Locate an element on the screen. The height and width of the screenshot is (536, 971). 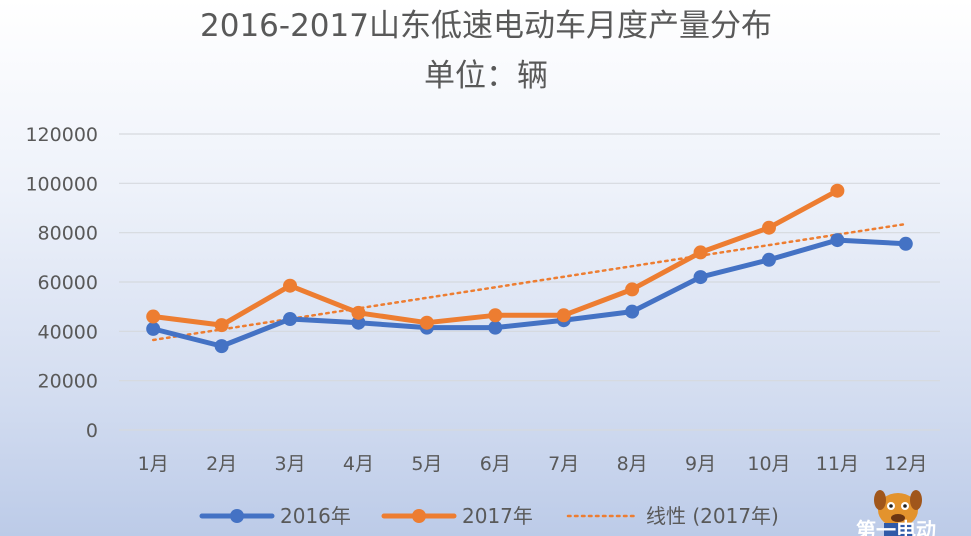
y-tick-label: 80000 is located at coordinates (68, 234).